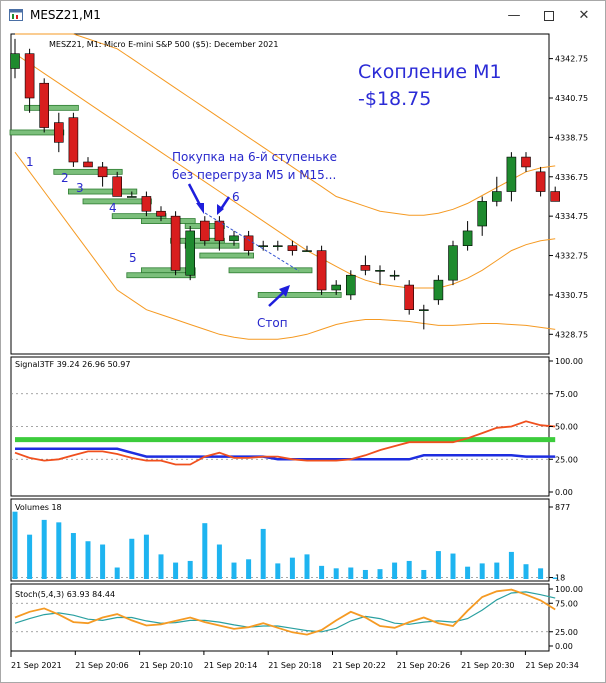 The width and height of the screenshot is (606, 683). I want to click on signal-y-tick-label: 25.00, so click(566, 459).